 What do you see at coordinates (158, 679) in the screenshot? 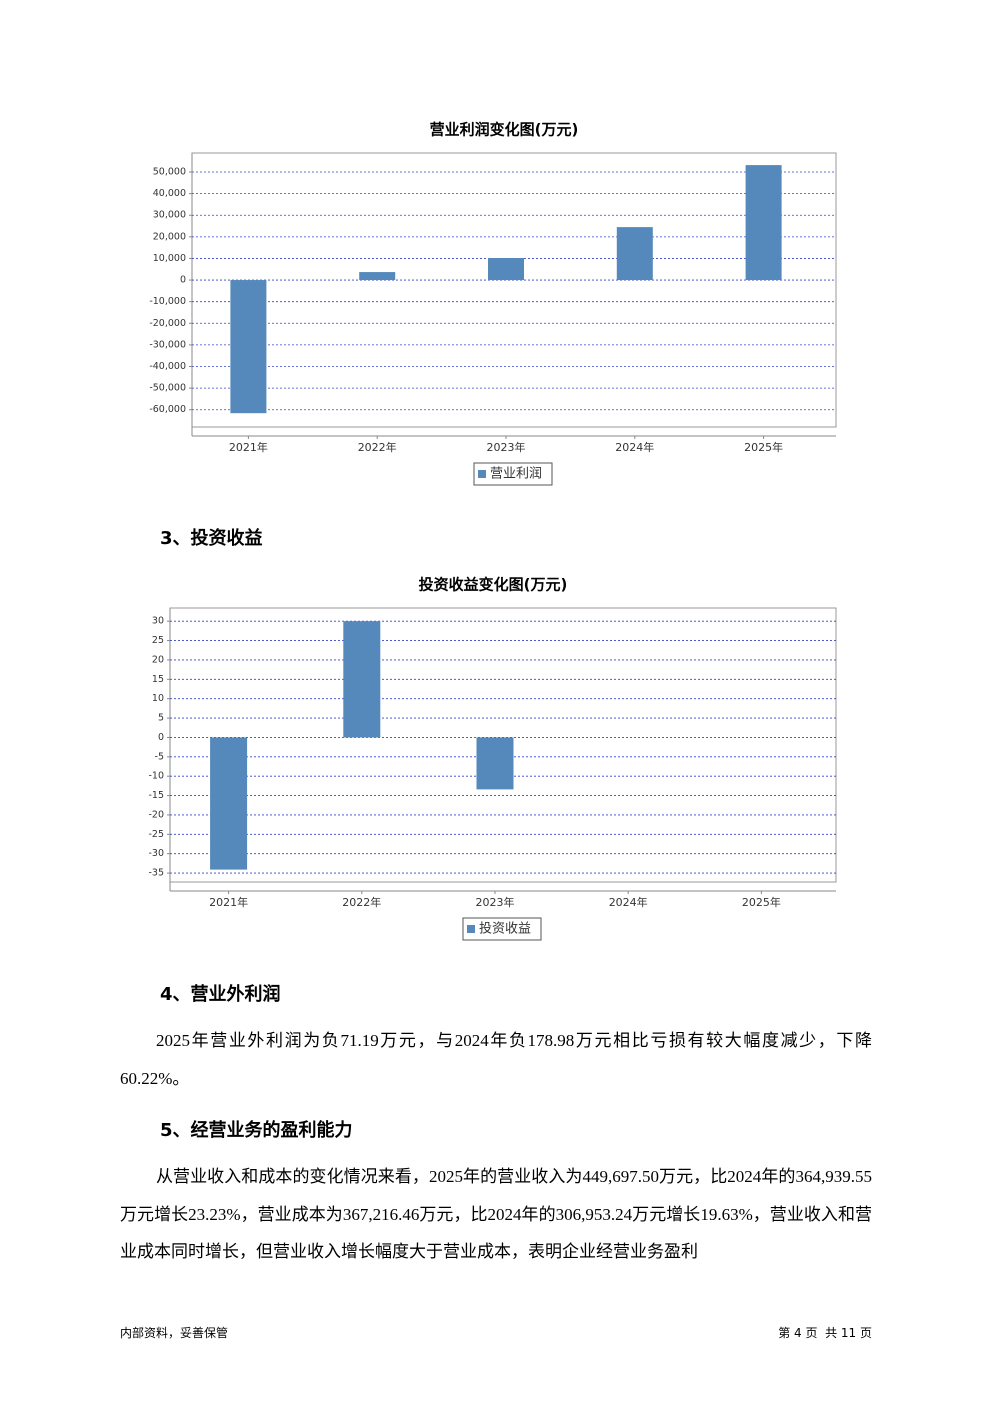
I see `y-tick-label: 15` at bounding box center [158, 679].